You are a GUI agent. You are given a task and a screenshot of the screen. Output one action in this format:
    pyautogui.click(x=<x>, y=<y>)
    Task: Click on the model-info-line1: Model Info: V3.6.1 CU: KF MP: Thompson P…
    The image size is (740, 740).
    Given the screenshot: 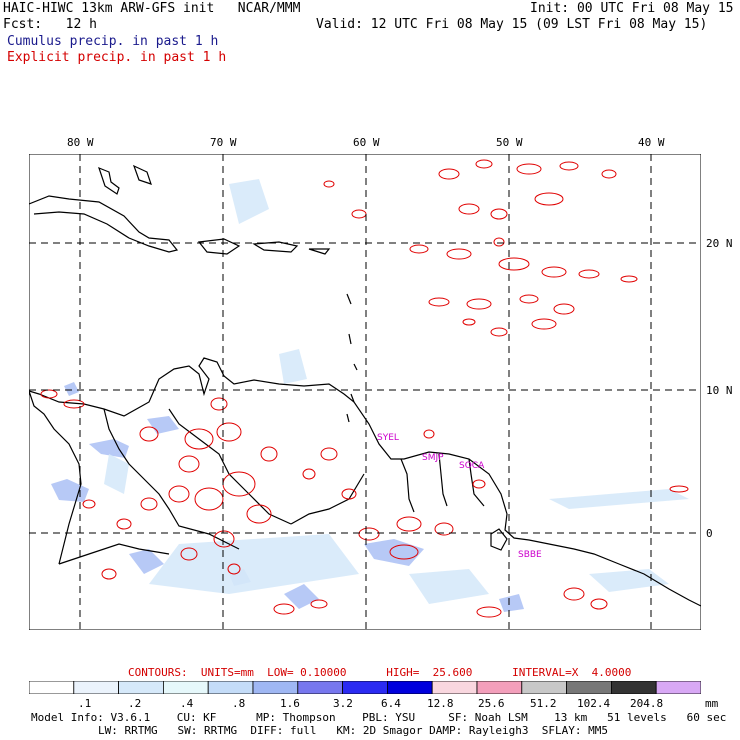 What is the action you would take?
    pyautogui.click(x=379, y=717)
    